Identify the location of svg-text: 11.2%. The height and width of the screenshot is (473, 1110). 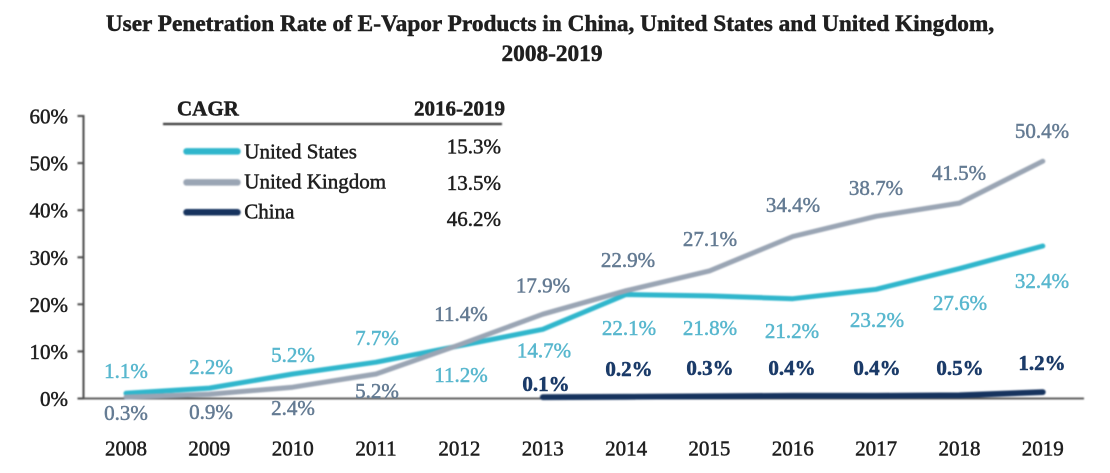
(460, 375).